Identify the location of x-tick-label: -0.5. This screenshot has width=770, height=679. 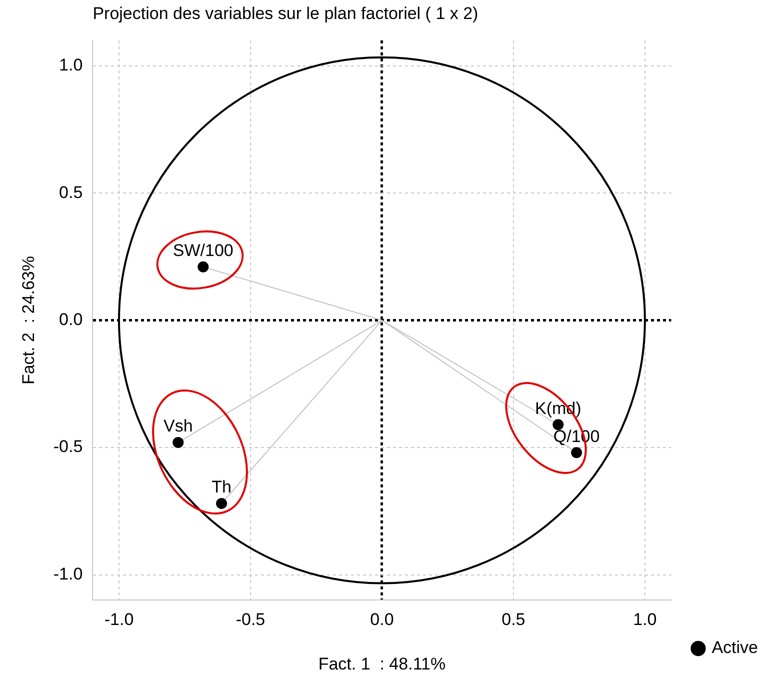
(251, 620).